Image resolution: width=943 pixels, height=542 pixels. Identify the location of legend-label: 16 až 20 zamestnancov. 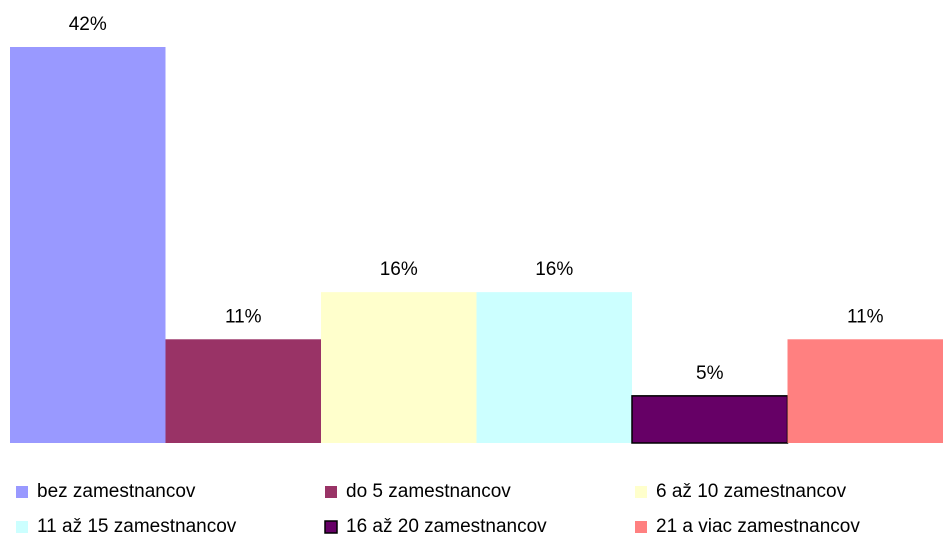
(446, 526).